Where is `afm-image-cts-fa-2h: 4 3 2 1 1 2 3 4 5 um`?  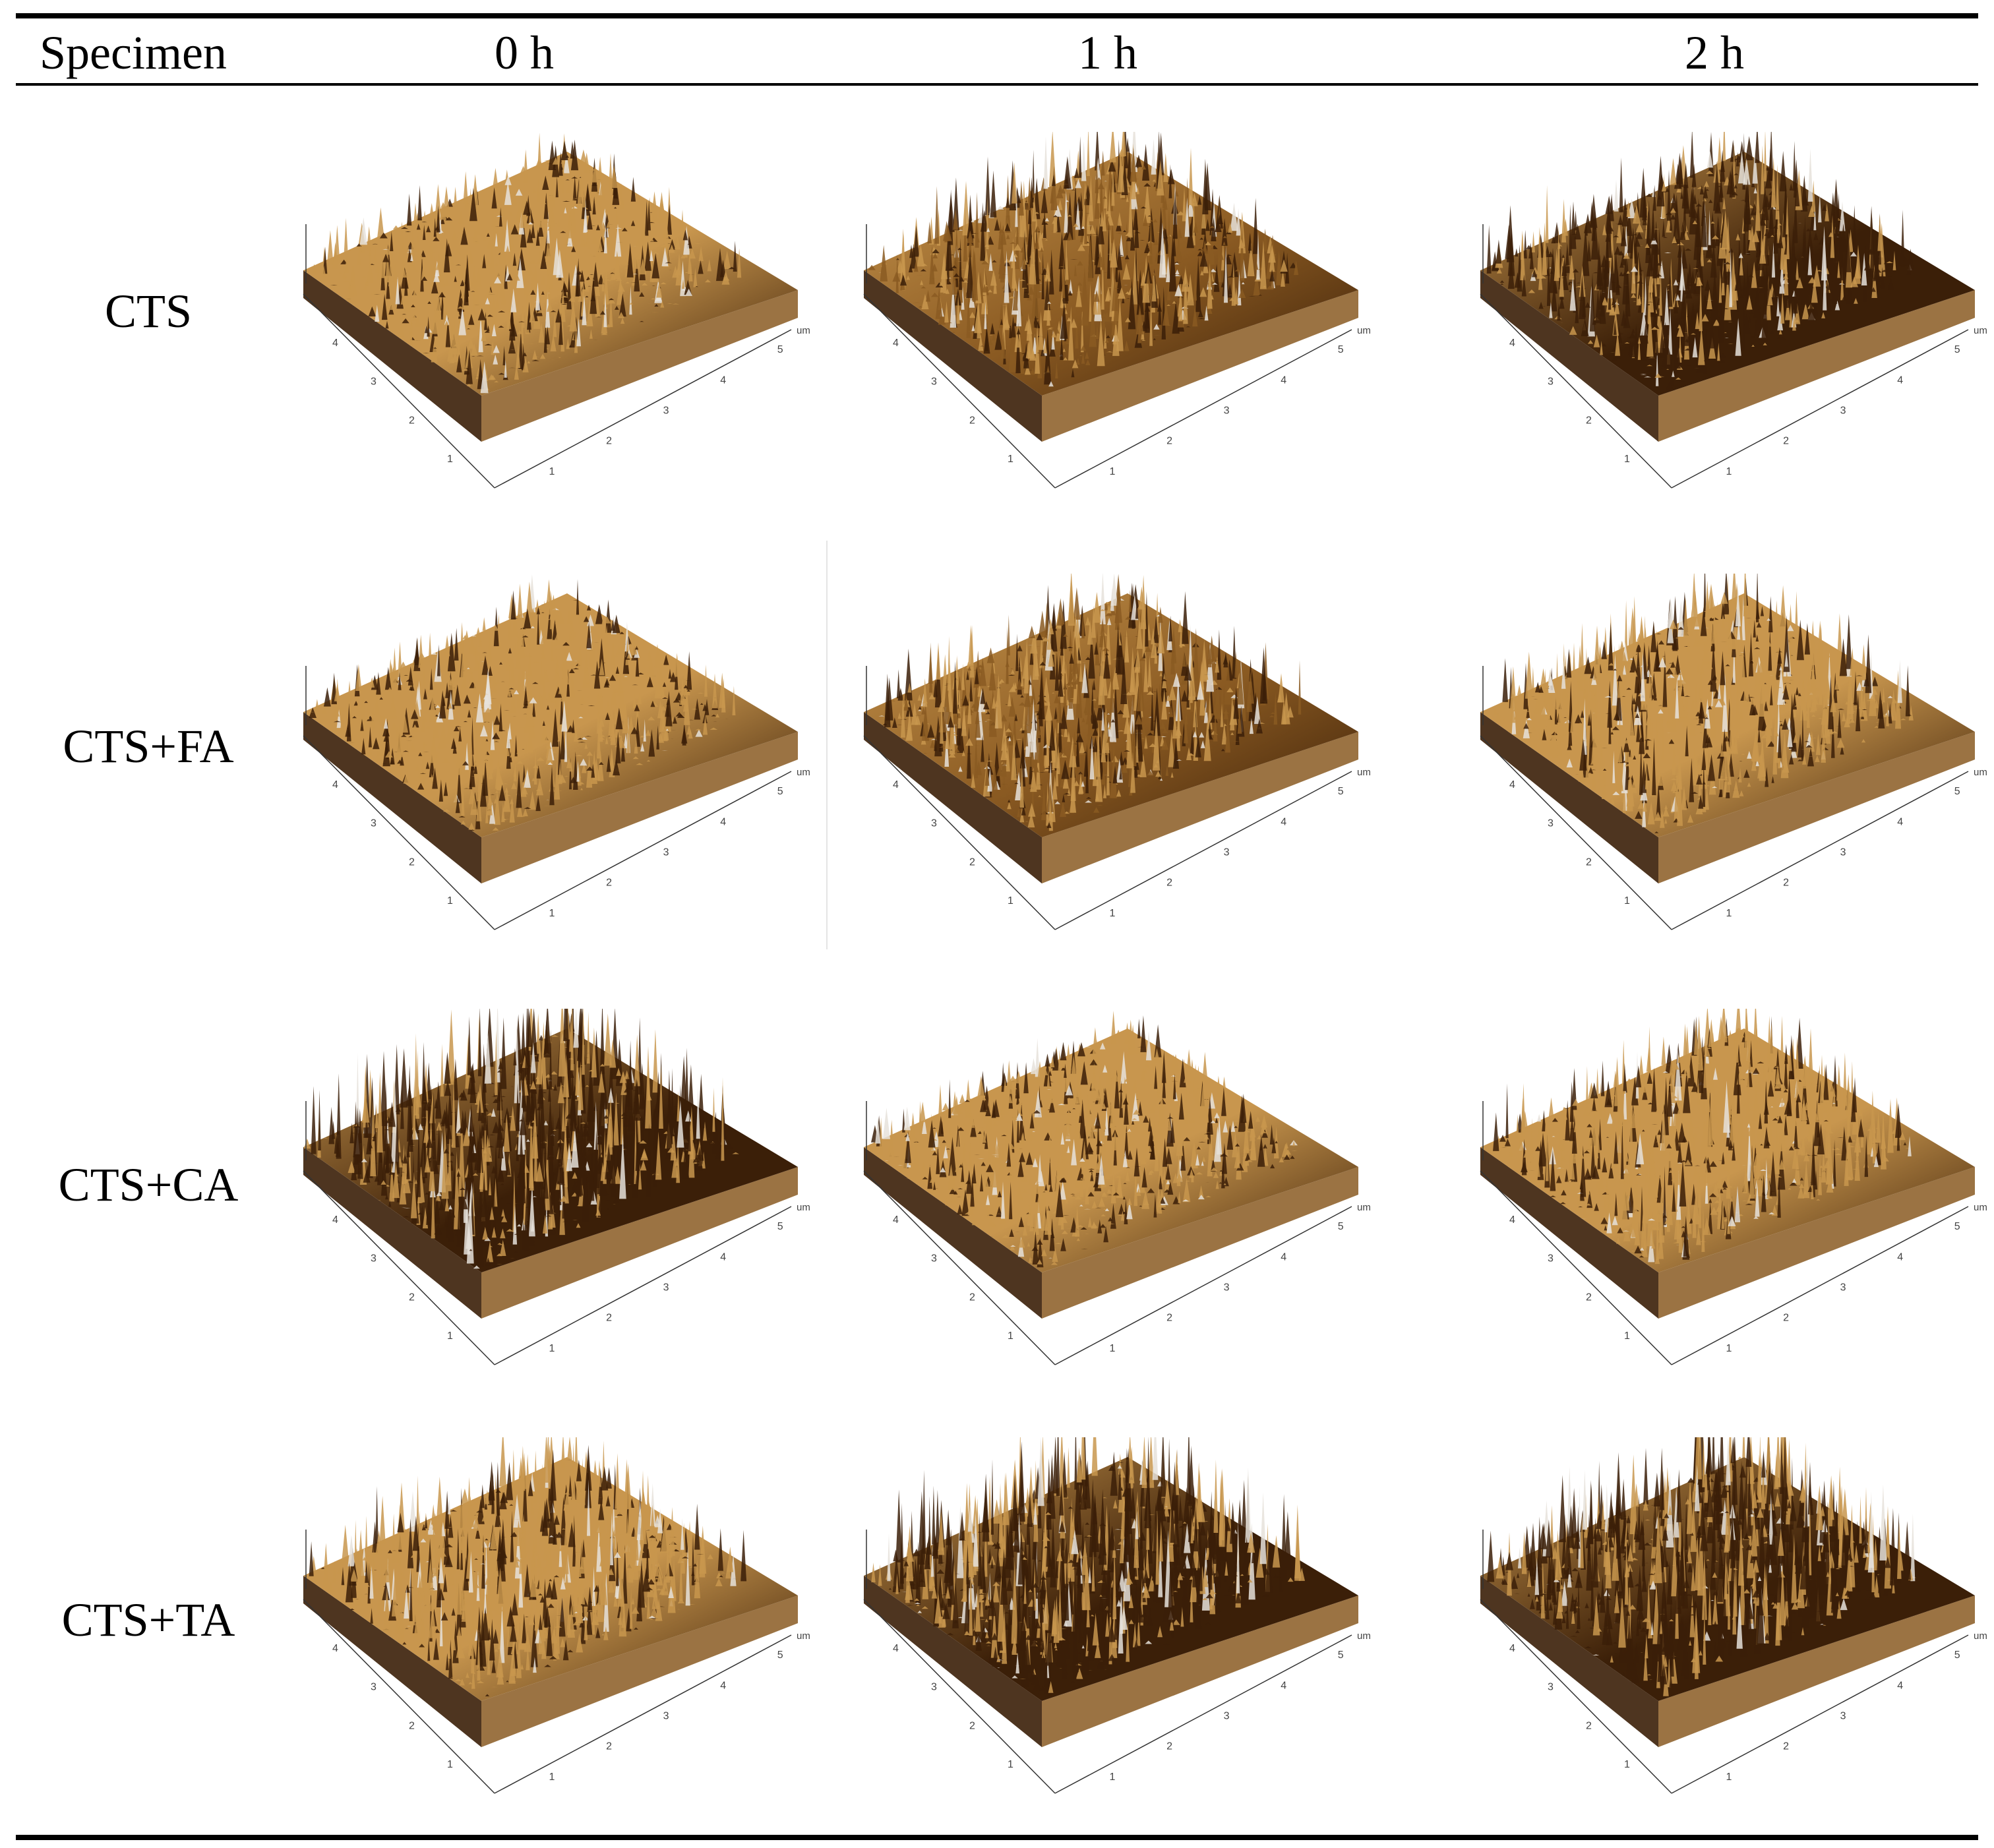 afm-image-cts-fa-2h: 4 3 2 1 1 2 3 4 5 um is located at coordinates (1730, 759).